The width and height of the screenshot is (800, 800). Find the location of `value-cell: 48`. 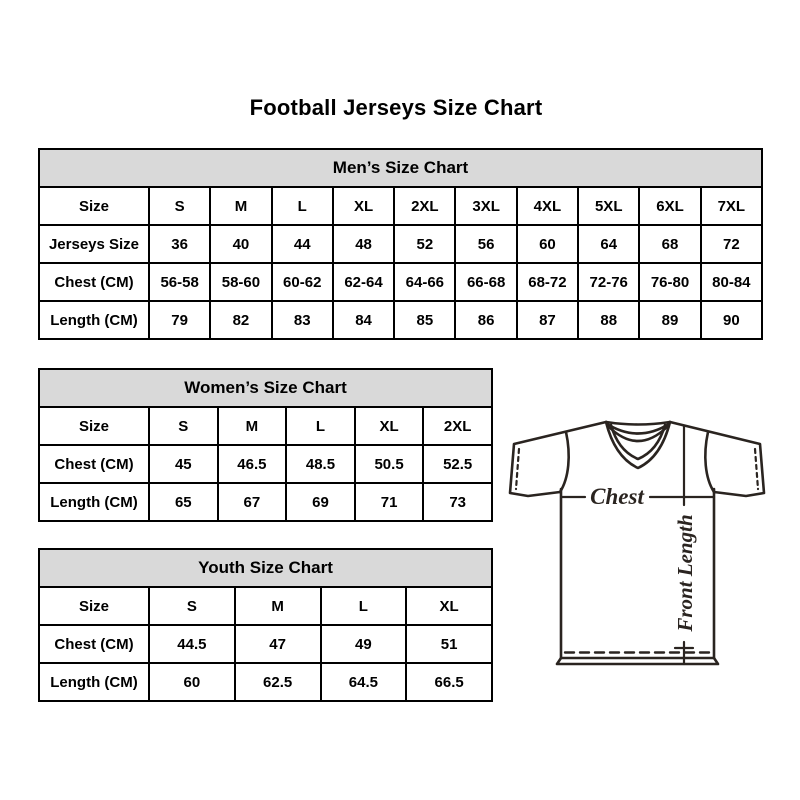

value-cell: 48 is located at coordinates (363, 244).